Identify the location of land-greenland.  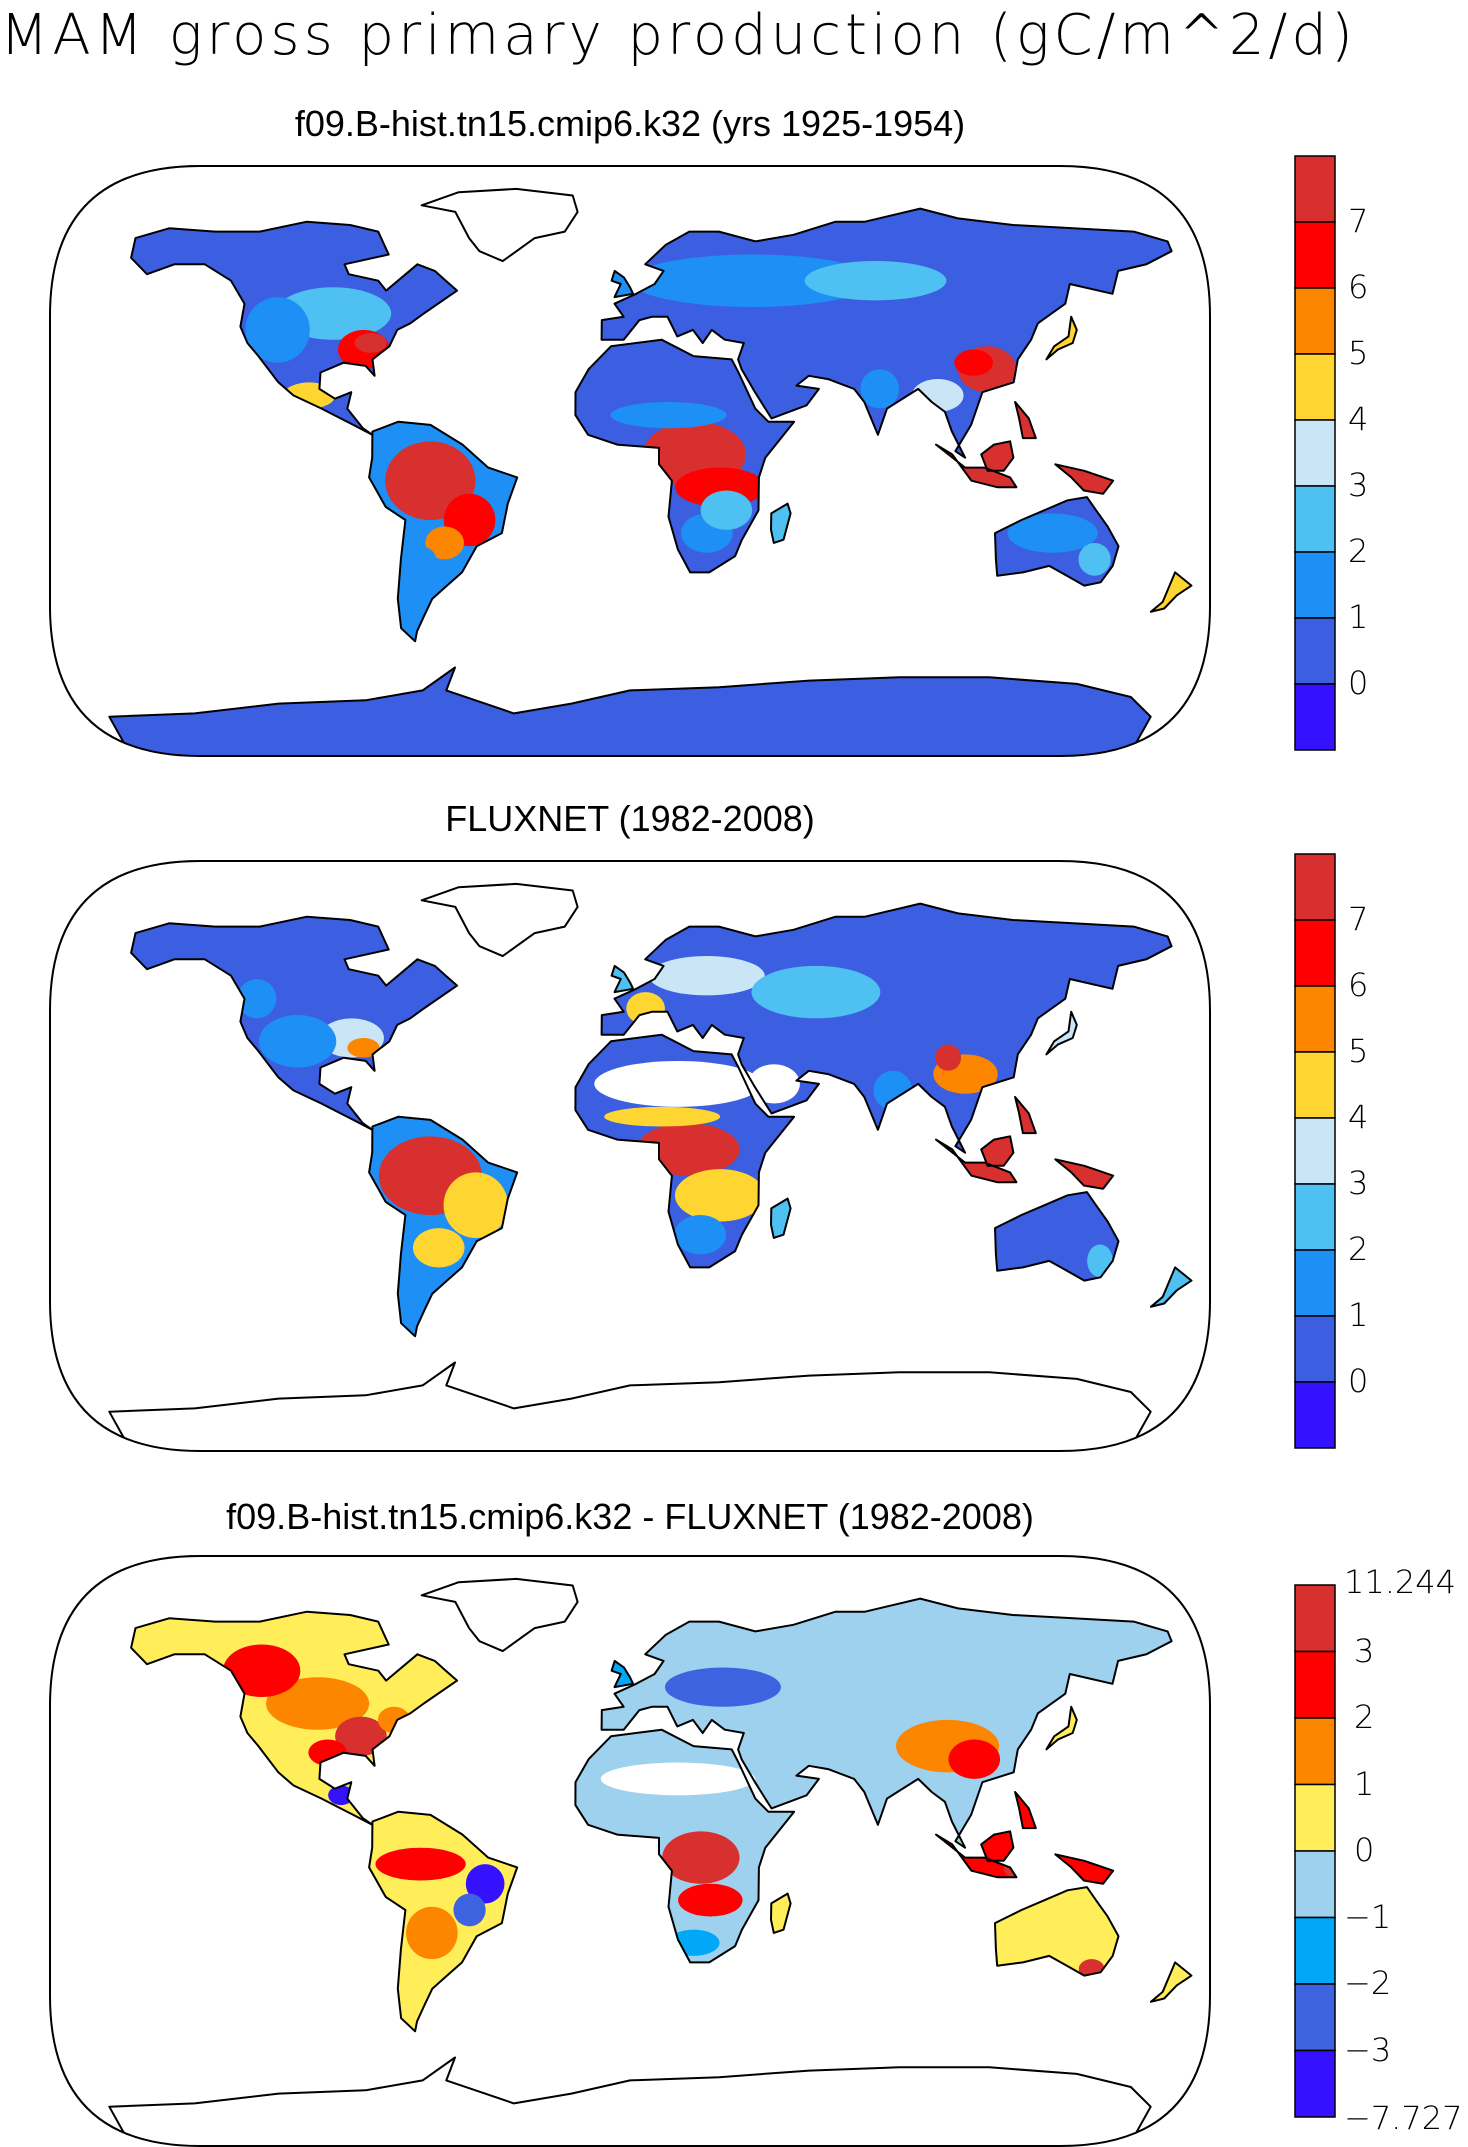
(499, 225).